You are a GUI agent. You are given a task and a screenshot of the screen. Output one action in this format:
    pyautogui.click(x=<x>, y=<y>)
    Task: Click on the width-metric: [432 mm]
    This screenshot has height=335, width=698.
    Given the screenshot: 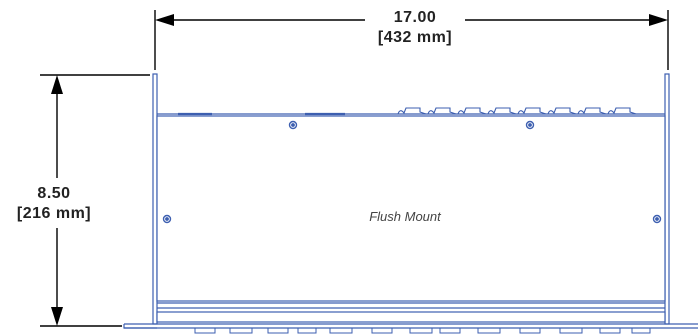 What is the action you would take?
    pyautogui.click(x=415, y=37)
    